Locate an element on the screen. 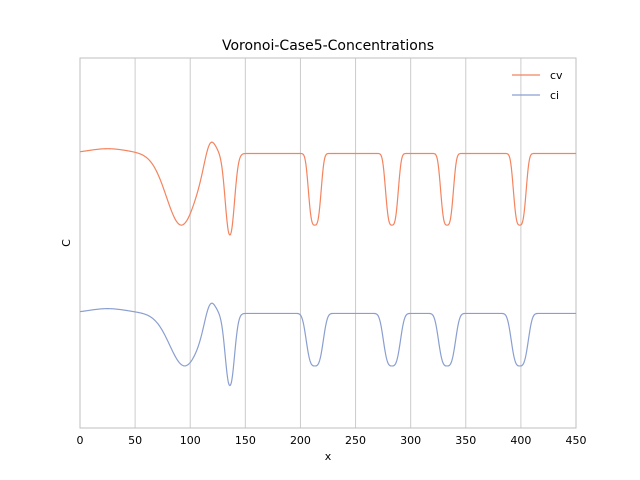 This screenshot has height=480, width=640. x-tick-label: 400 is located at coordinates (520, 440).